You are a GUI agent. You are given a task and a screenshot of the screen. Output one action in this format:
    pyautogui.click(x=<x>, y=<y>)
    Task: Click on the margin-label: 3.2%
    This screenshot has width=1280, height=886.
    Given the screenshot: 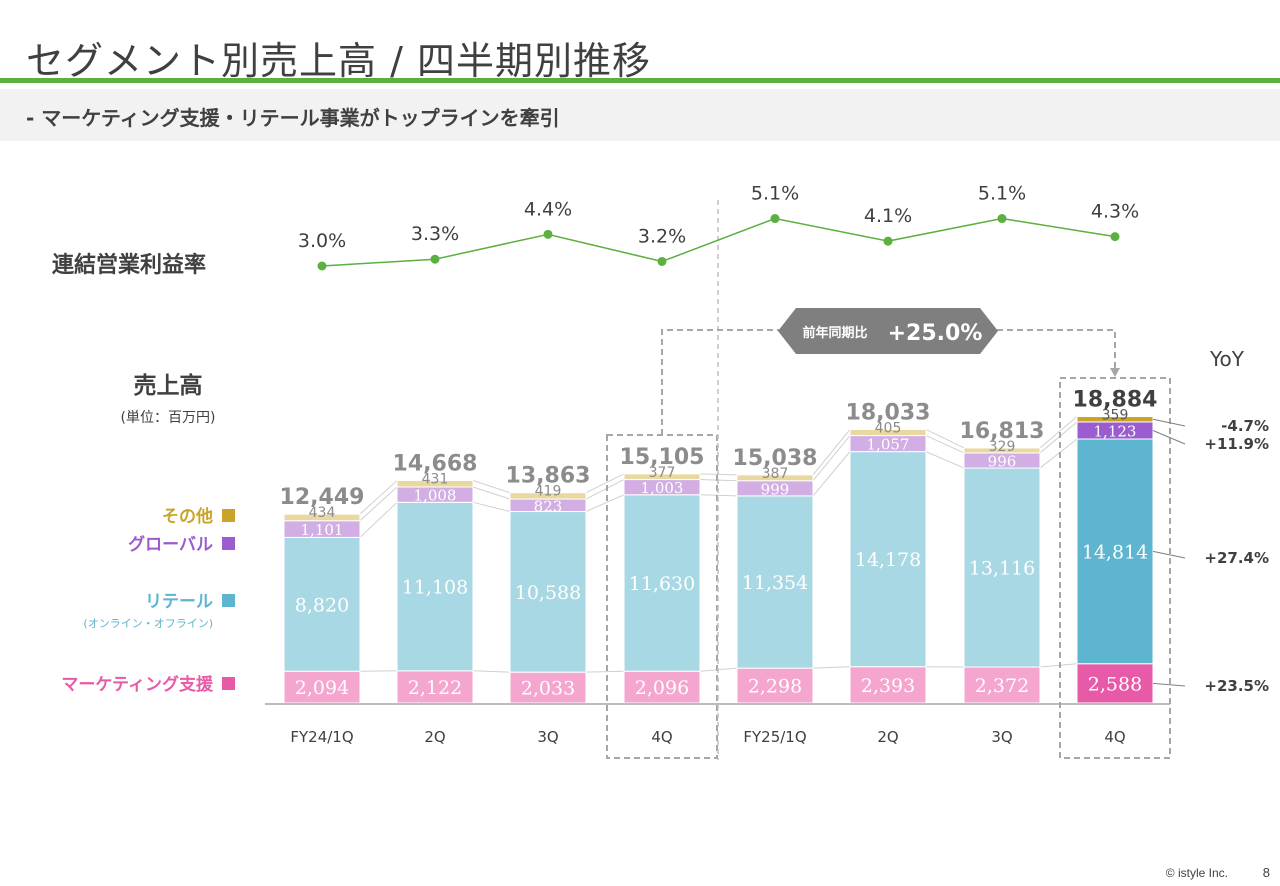 What is the action you would take?
    pyautogui.click(x=662, y=236)
    